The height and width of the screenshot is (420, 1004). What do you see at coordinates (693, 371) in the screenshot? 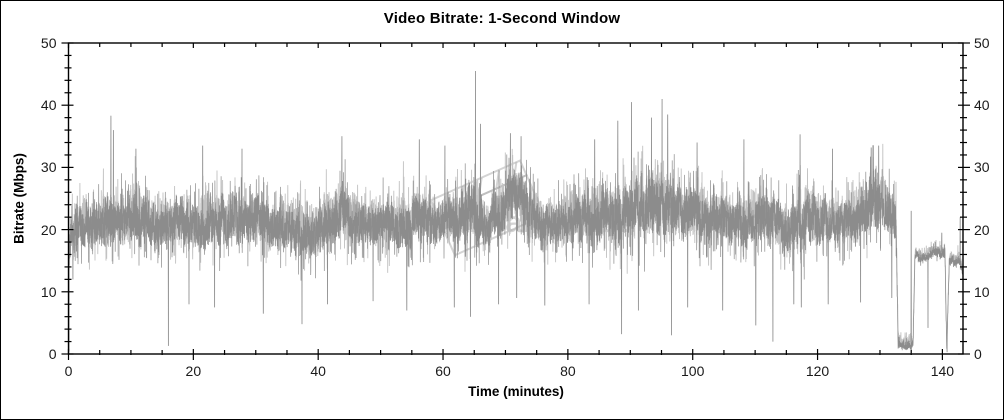
I see `x-tick-label: 100` at bounding box center [693, 371].